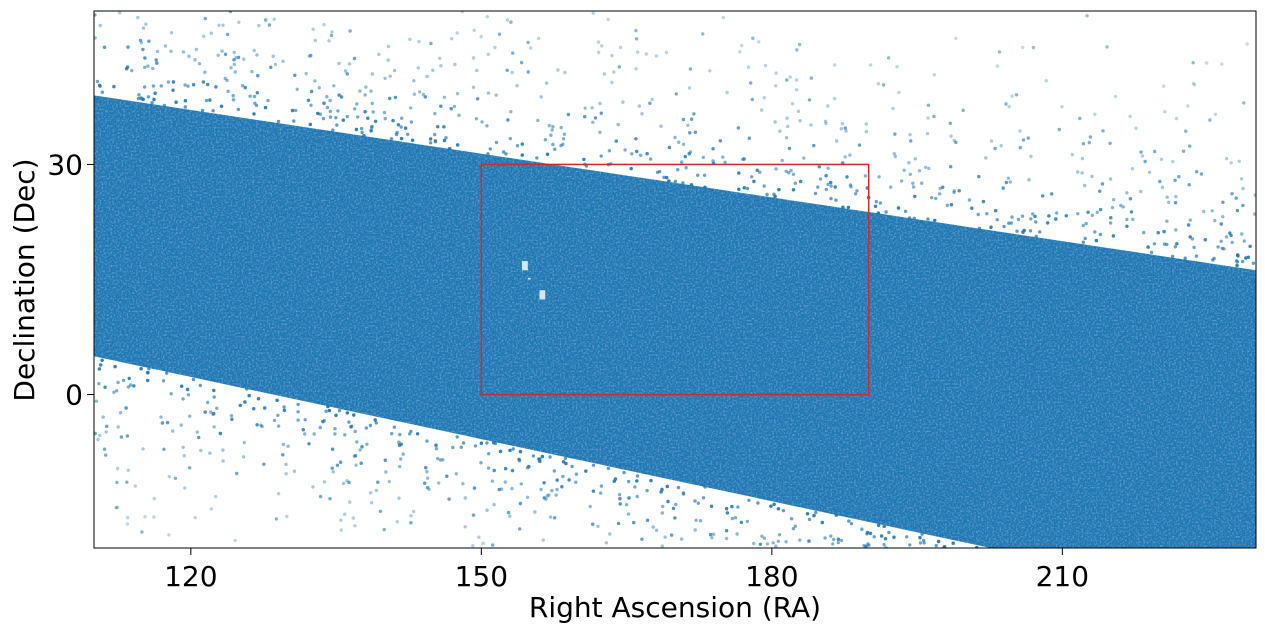 This screenshot has width=1265, height=632. Describe the element at coordinates (190, 576) in the screenshot. I see `x-tick-label: 120` at that location.